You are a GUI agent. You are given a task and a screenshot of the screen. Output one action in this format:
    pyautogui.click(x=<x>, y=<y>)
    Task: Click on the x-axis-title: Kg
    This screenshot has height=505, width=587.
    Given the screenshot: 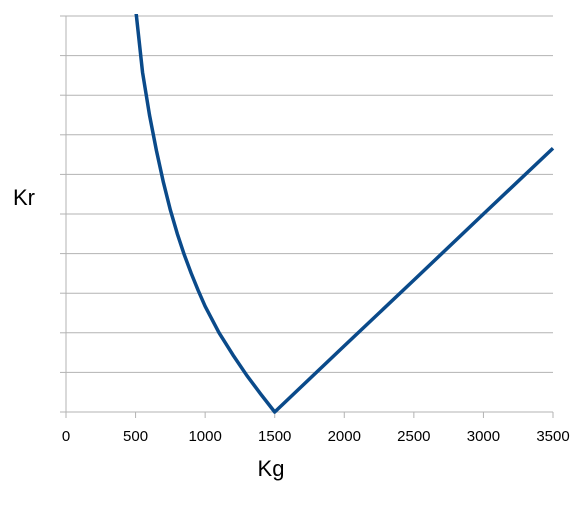 What is the action you would take?
    pyautogui.click(x=271, y=468)
    